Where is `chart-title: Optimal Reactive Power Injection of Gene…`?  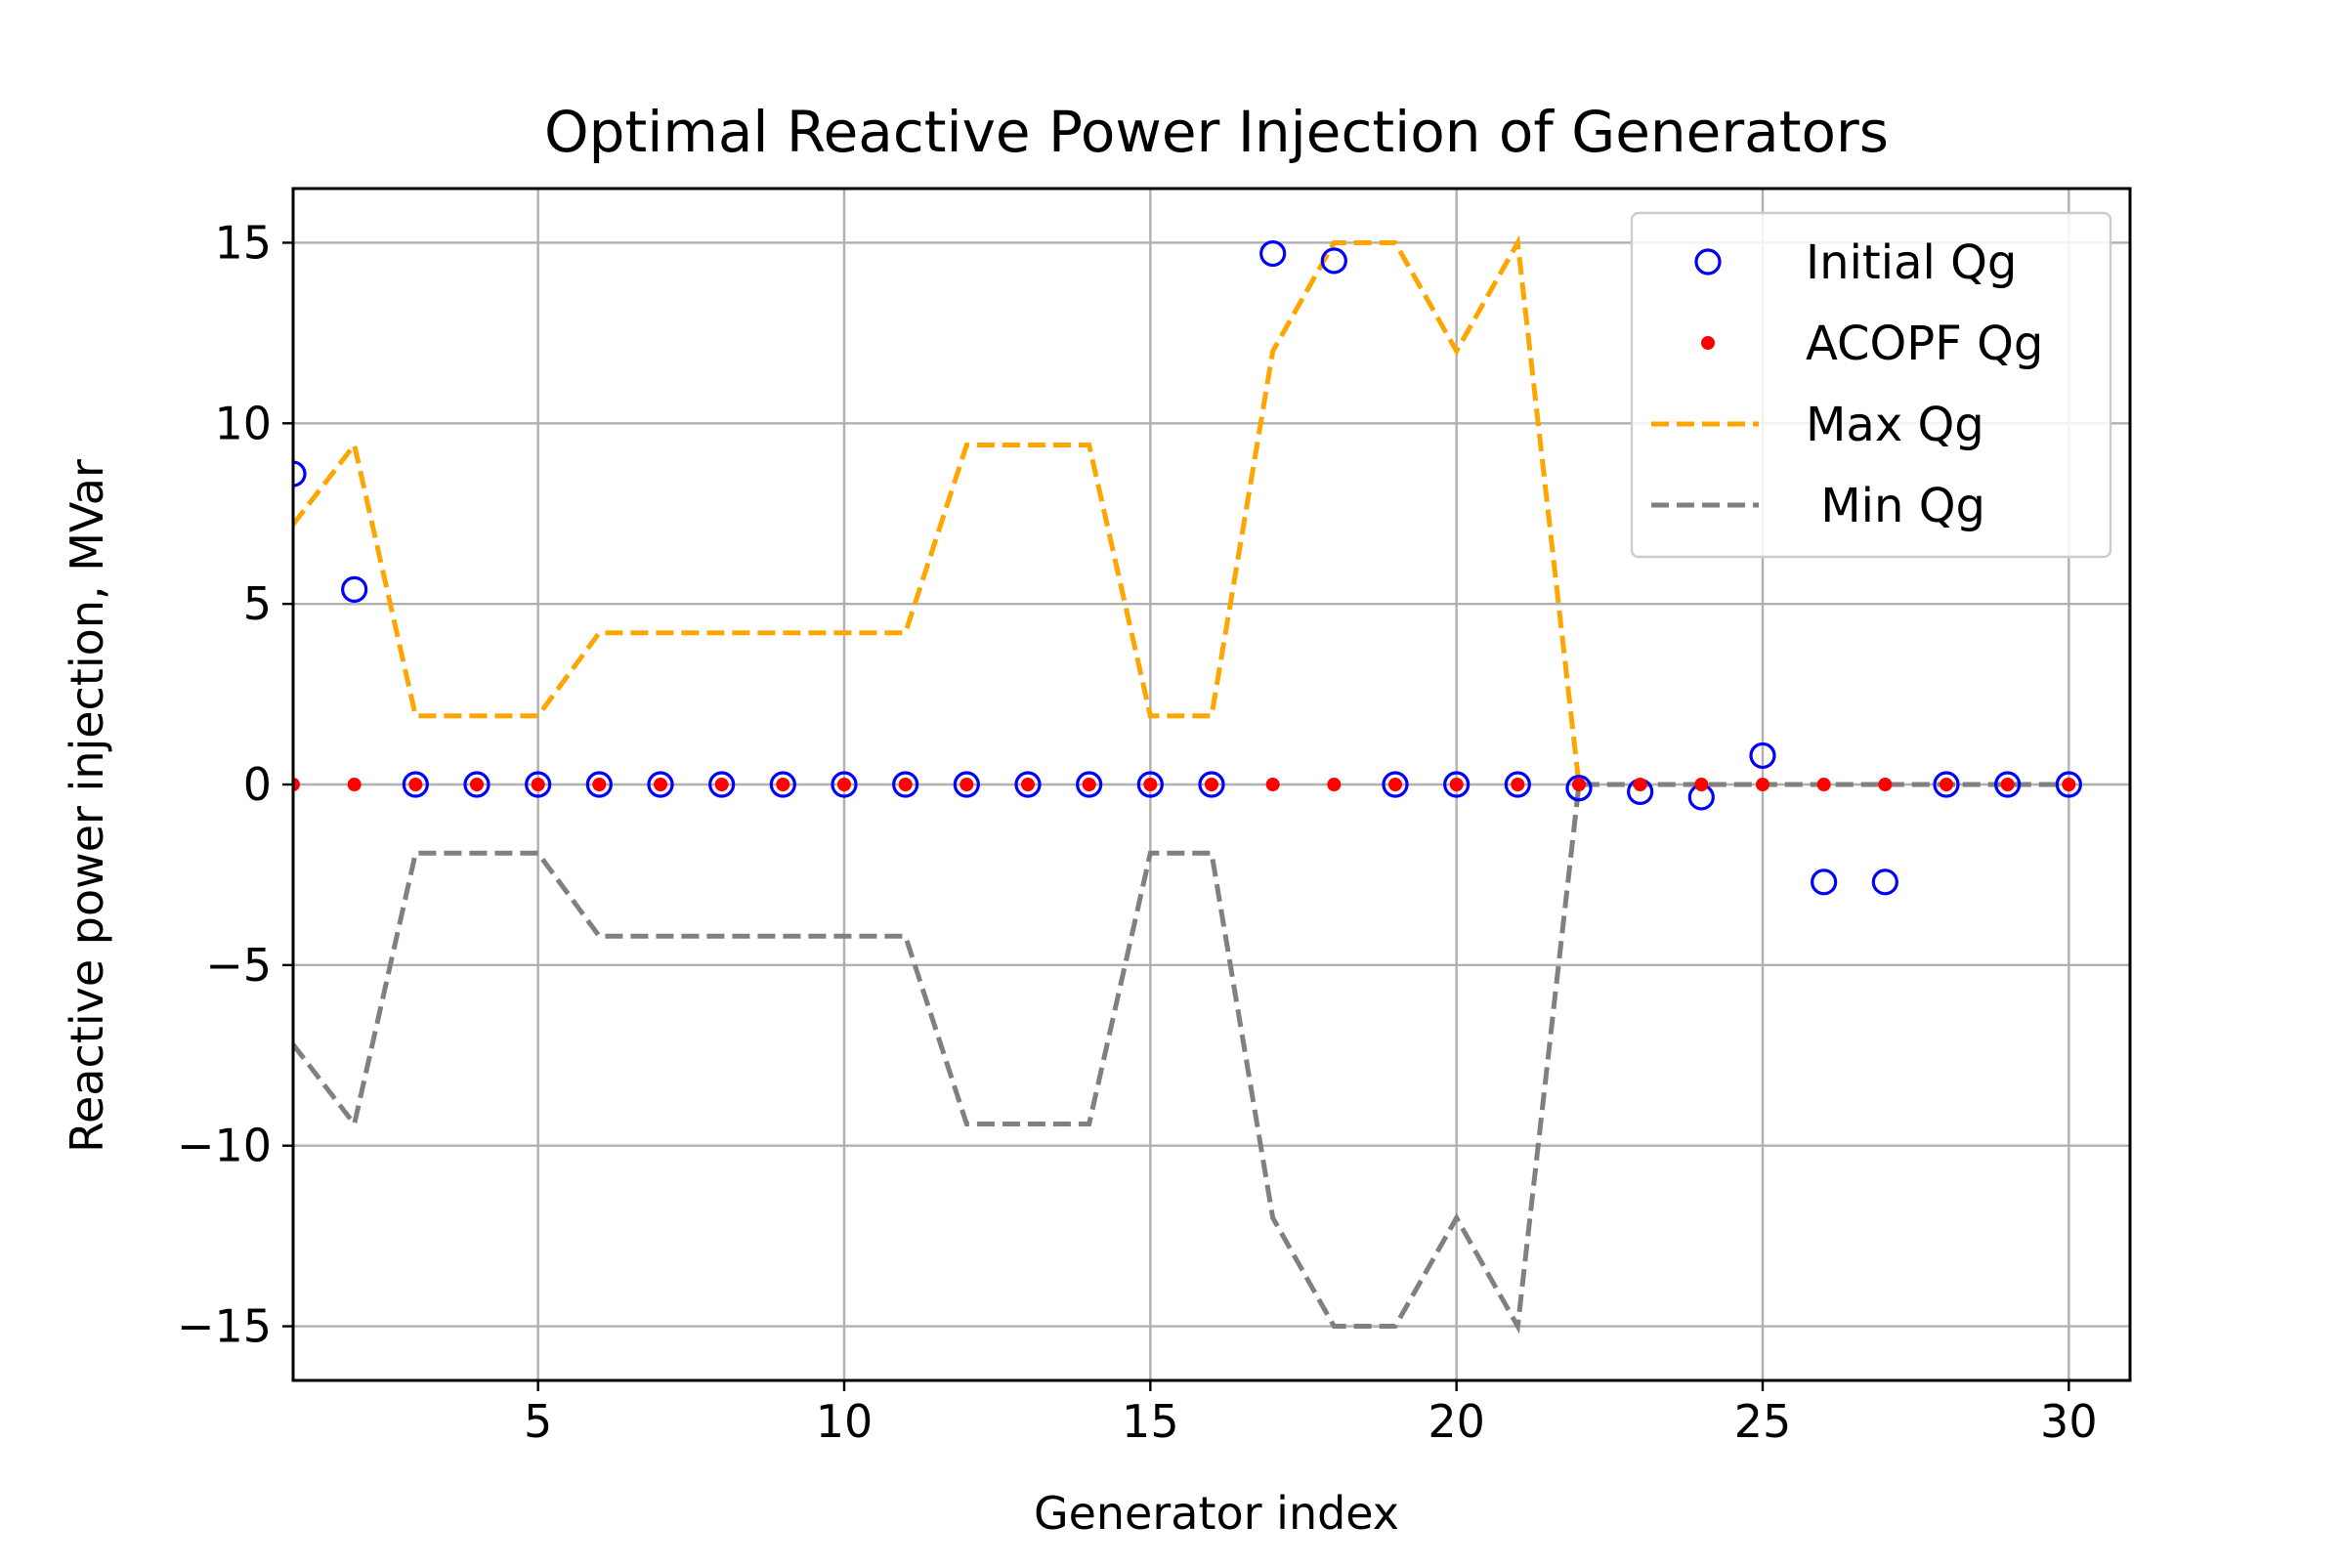 chart-title: Optimal Reactive Power Injection of Gene… is located at coordinates (1216, 132).